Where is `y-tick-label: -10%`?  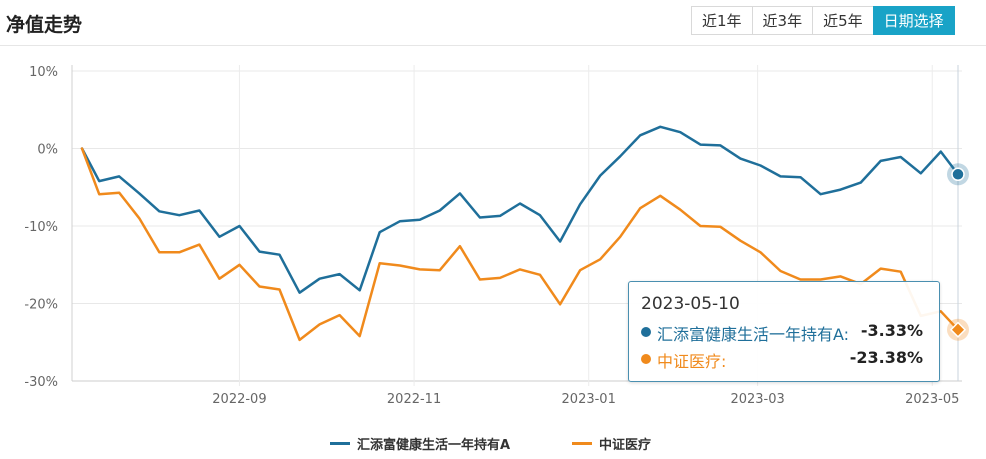
y-tick-label: -10% is located at coordinates (41, 227).